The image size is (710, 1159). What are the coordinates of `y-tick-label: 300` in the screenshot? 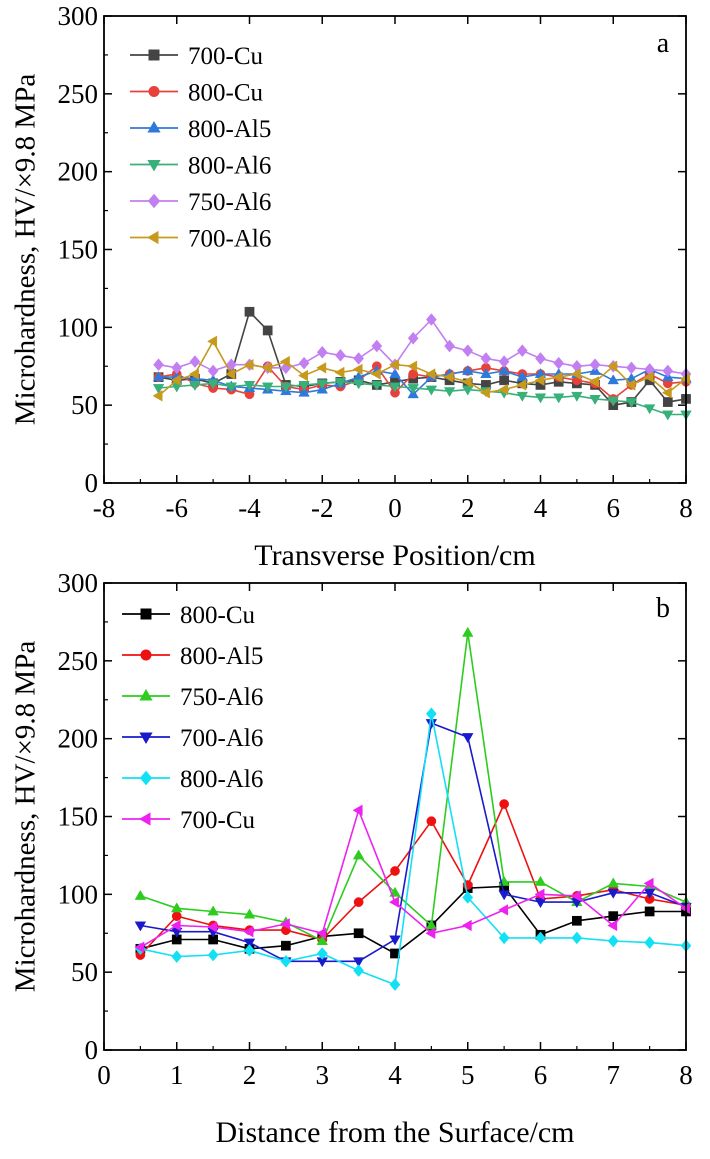 It's located at (78, 16).